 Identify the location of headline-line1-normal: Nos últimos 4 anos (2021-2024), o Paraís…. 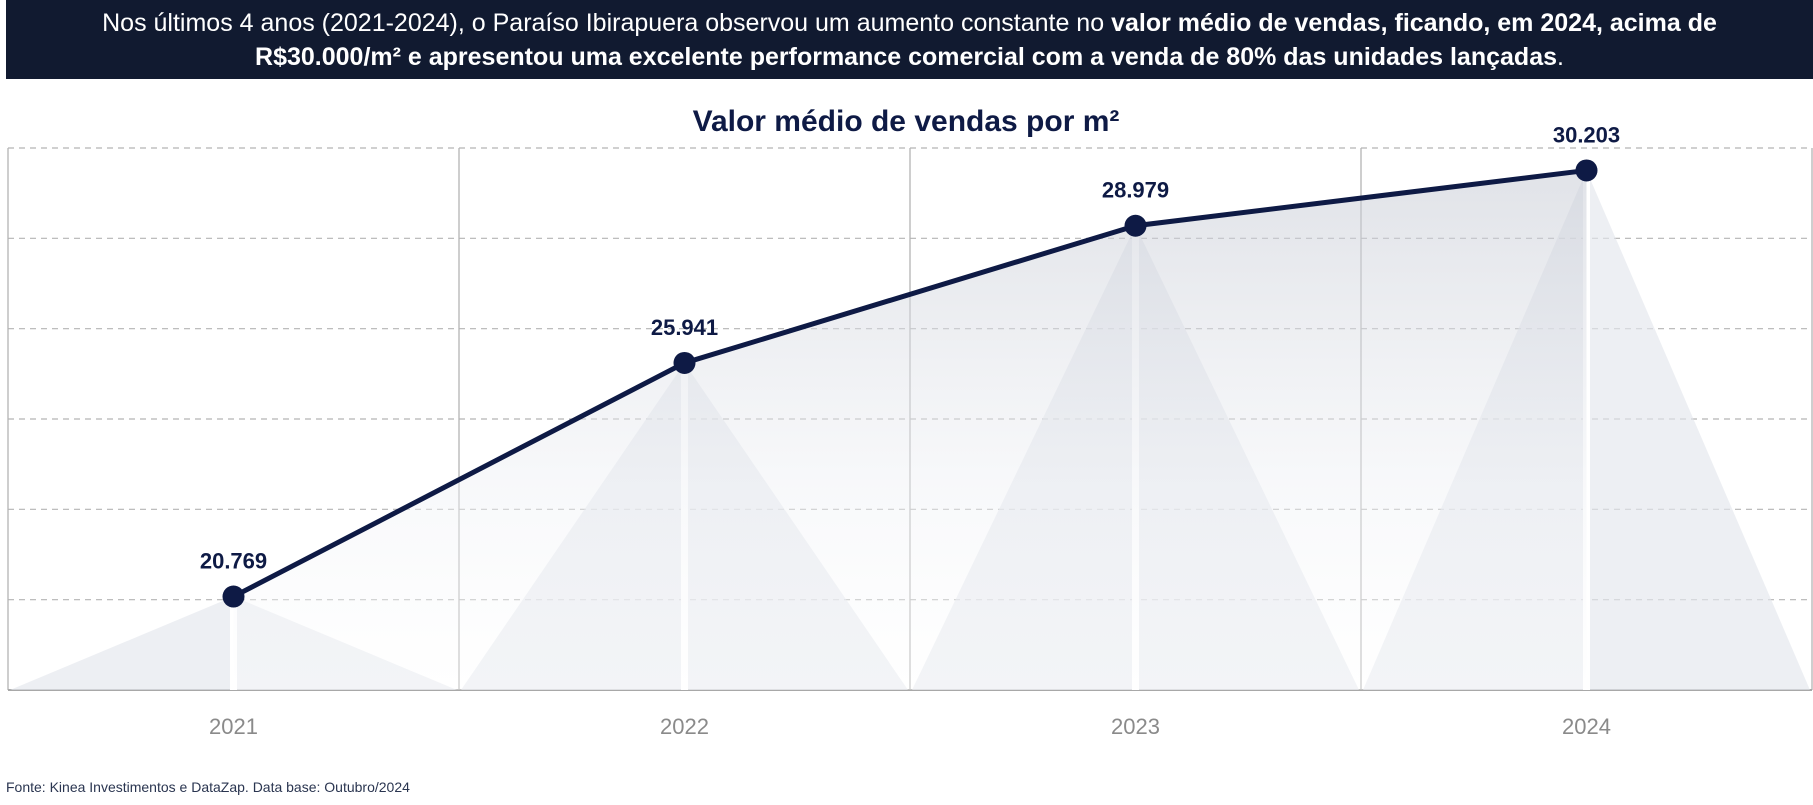
(607, 22).